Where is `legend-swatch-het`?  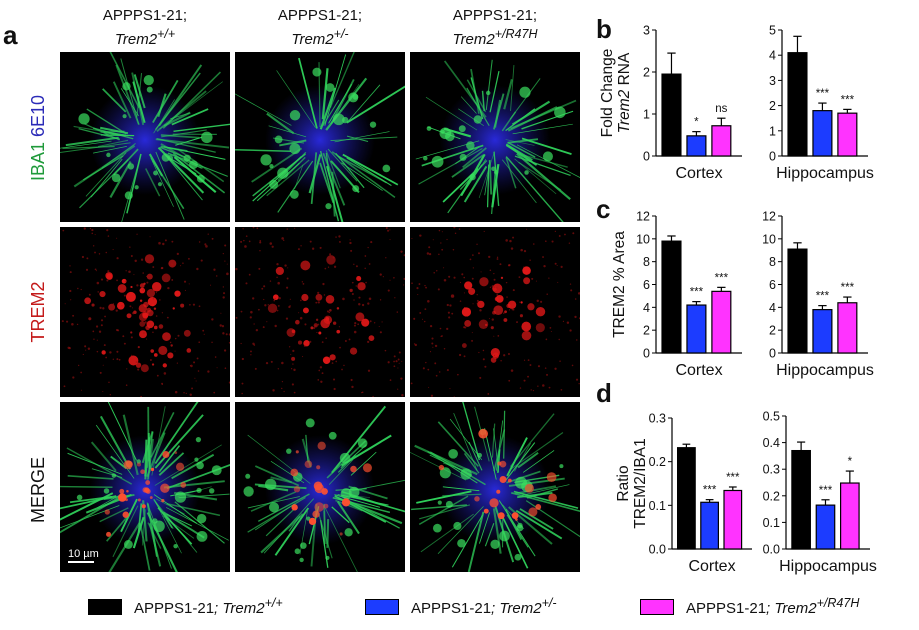 legend-swatch-het is located at coordinates (382, 606).